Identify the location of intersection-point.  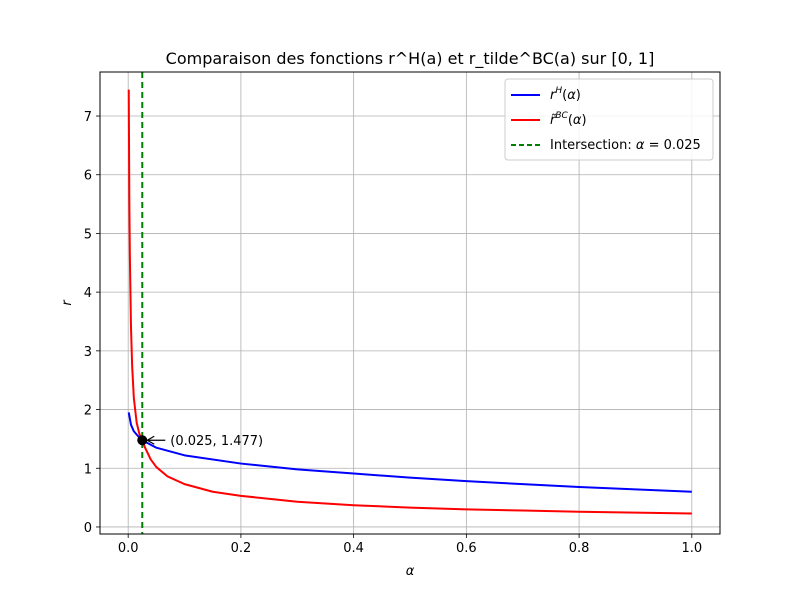
(142, 440).